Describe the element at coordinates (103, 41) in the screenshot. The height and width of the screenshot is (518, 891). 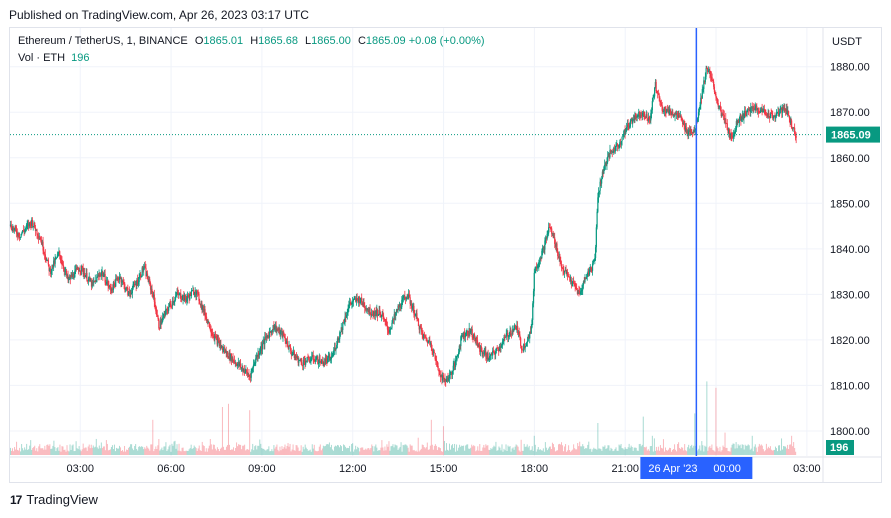
I see `symbol-name: Ethereum / TetherUS, 1, BINANCE` at that location.